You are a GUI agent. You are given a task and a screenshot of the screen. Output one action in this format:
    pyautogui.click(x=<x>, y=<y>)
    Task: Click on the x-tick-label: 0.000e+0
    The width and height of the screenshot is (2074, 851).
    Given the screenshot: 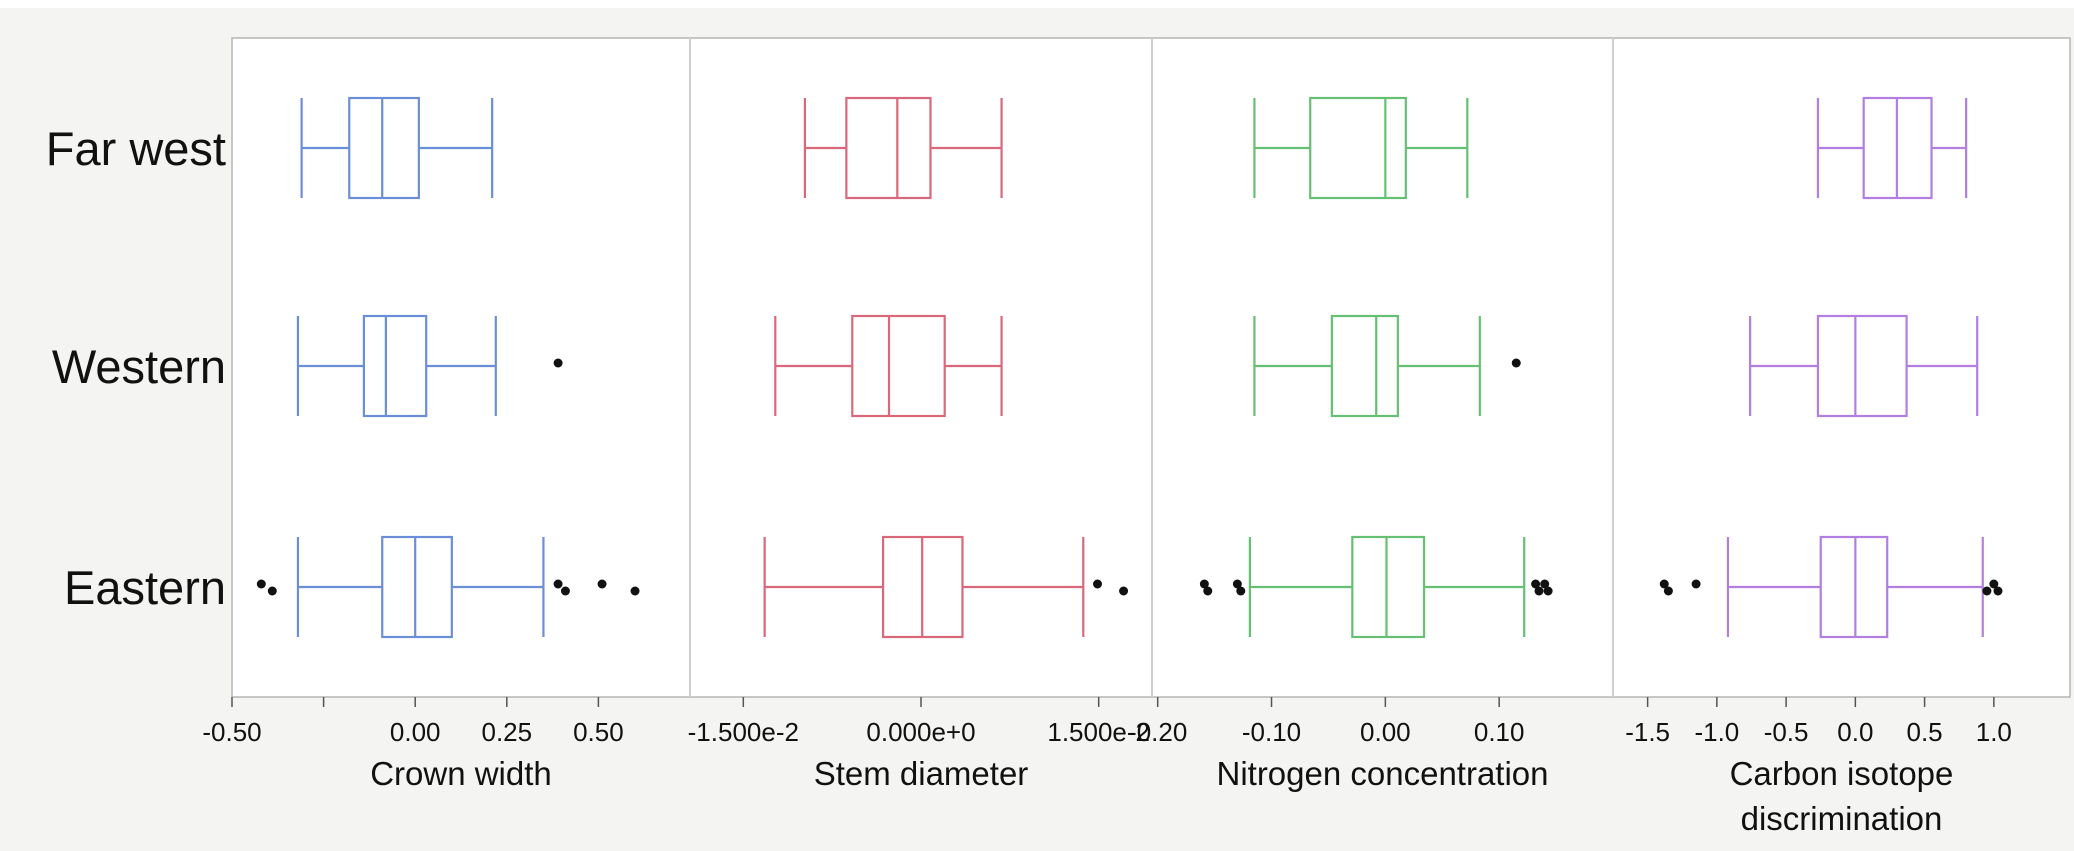 What is the action you would take?
    pyautogui.click(x=920, y=732)
    